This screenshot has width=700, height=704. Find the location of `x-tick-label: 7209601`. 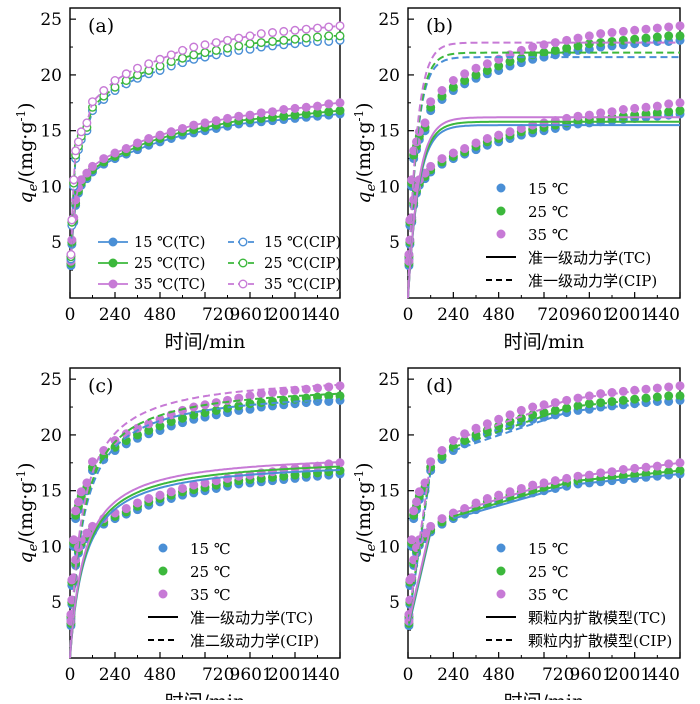

x-tick-label: 7209601 is located at coordinates (575, 315).